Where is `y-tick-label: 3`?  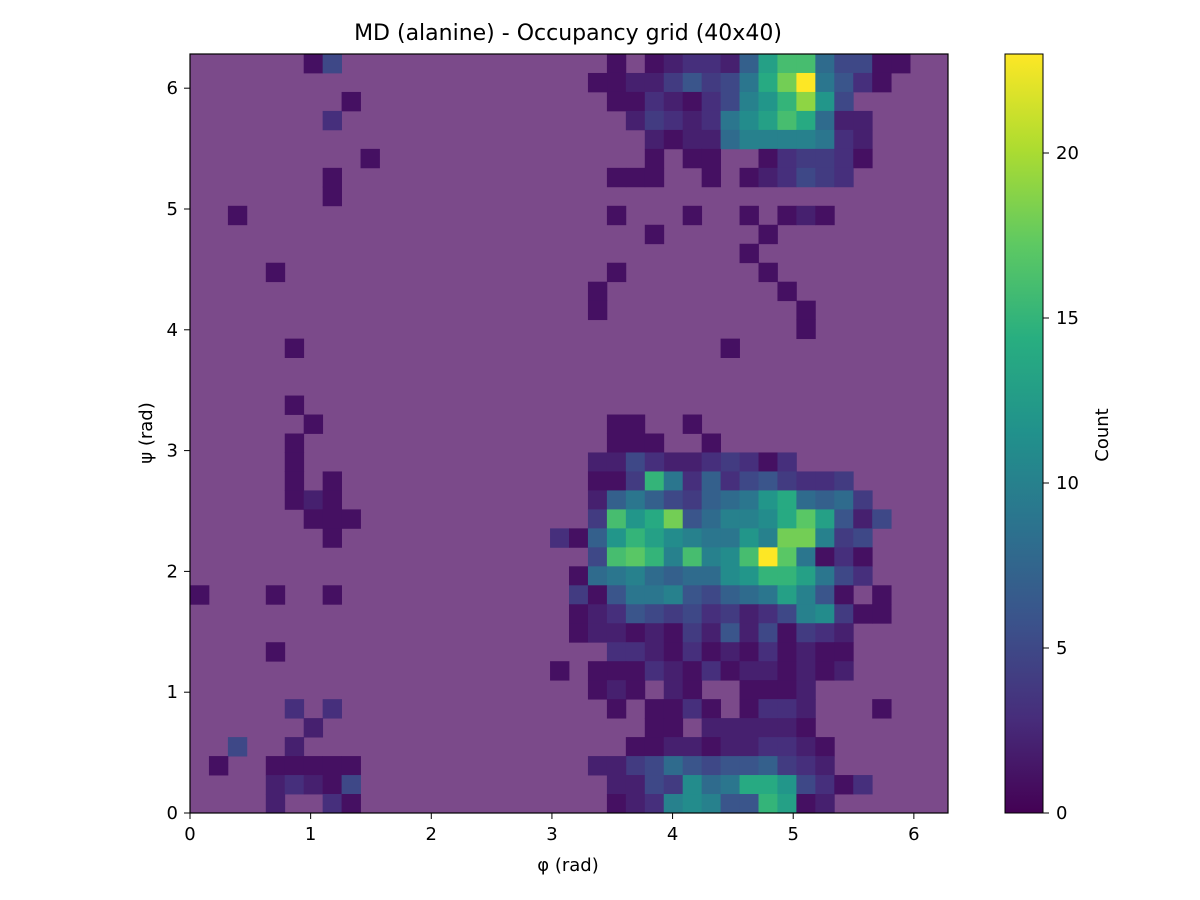 y-tick-label: 3 is located at coordinates (172, 451).